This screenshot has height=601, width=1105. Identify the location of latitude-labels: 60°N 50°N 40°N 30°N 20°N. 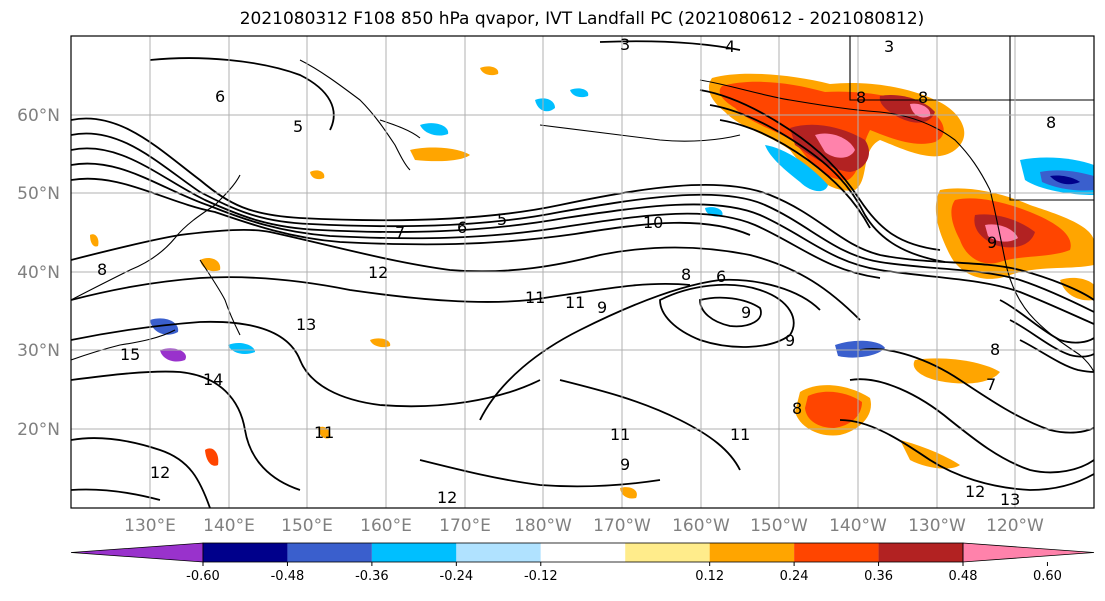
(38, 273).